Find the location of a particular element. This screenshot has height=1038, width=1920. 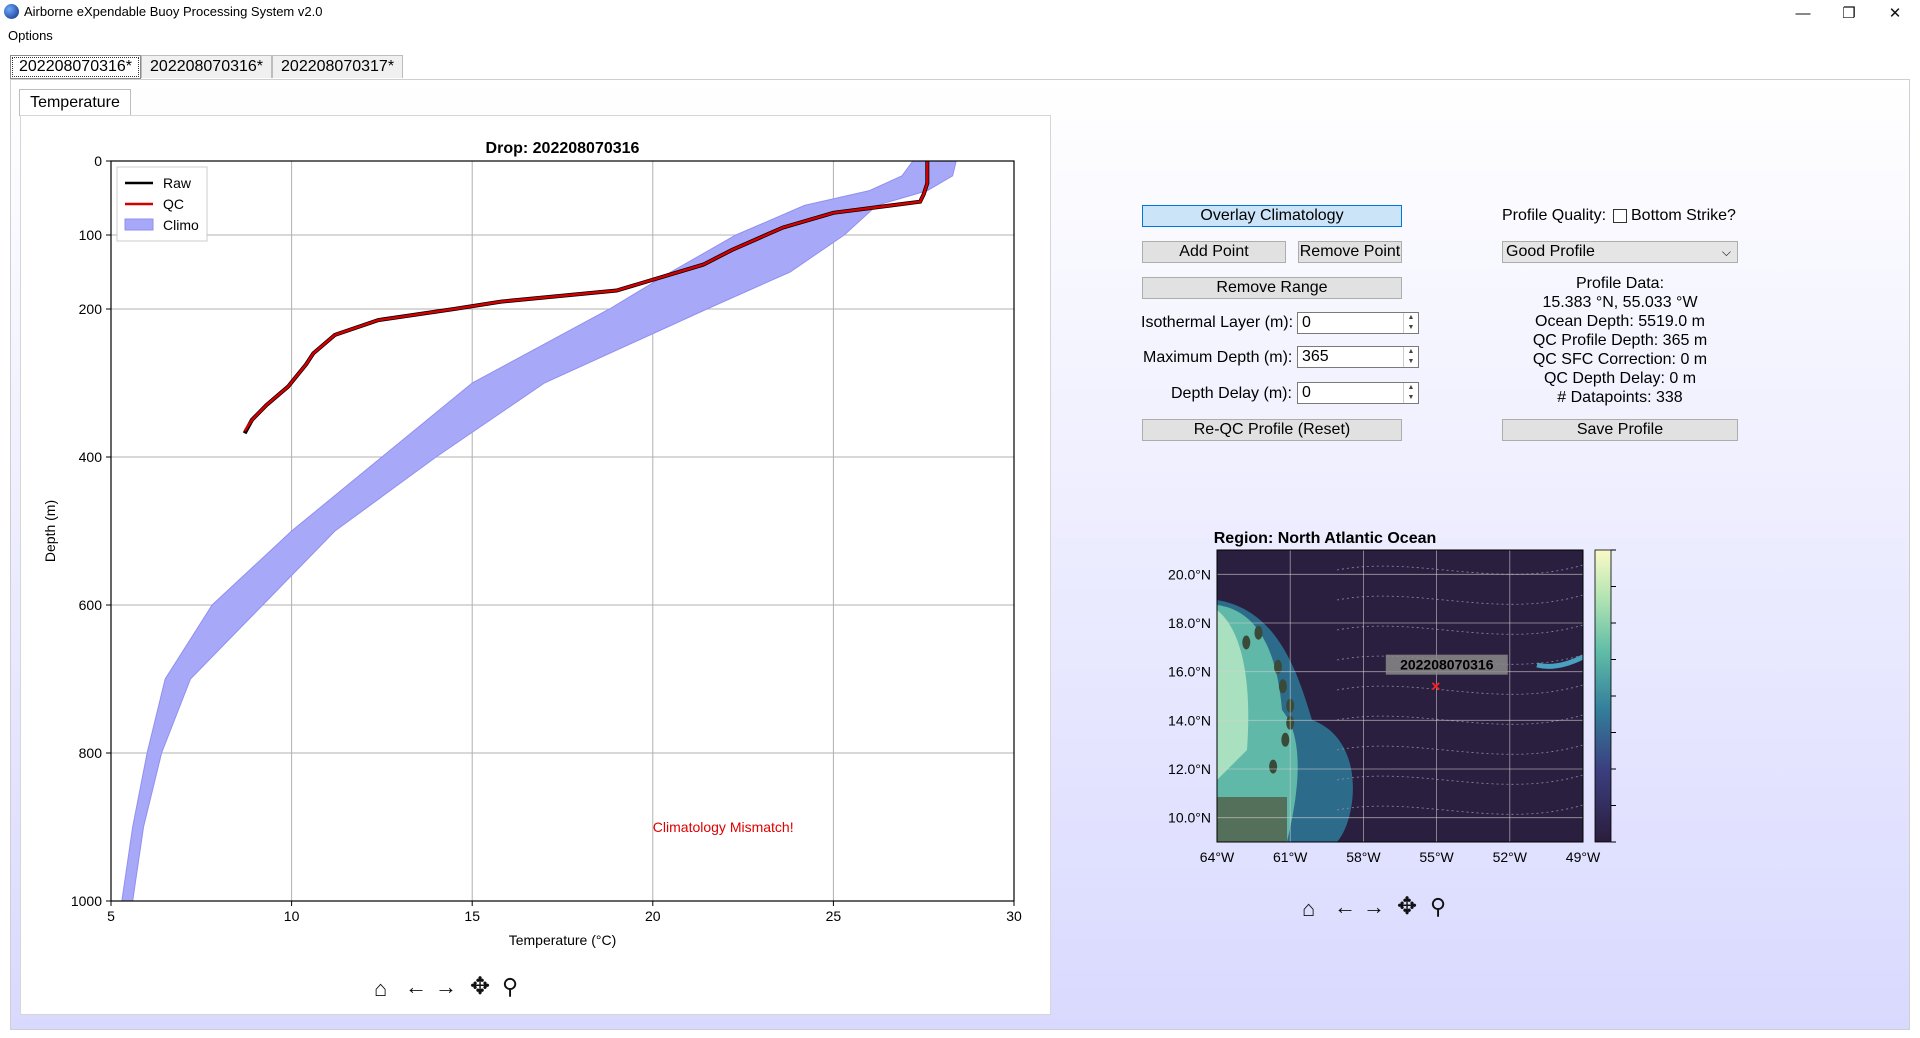

x-tick-label: 5 is located at coordinates (111, 916).